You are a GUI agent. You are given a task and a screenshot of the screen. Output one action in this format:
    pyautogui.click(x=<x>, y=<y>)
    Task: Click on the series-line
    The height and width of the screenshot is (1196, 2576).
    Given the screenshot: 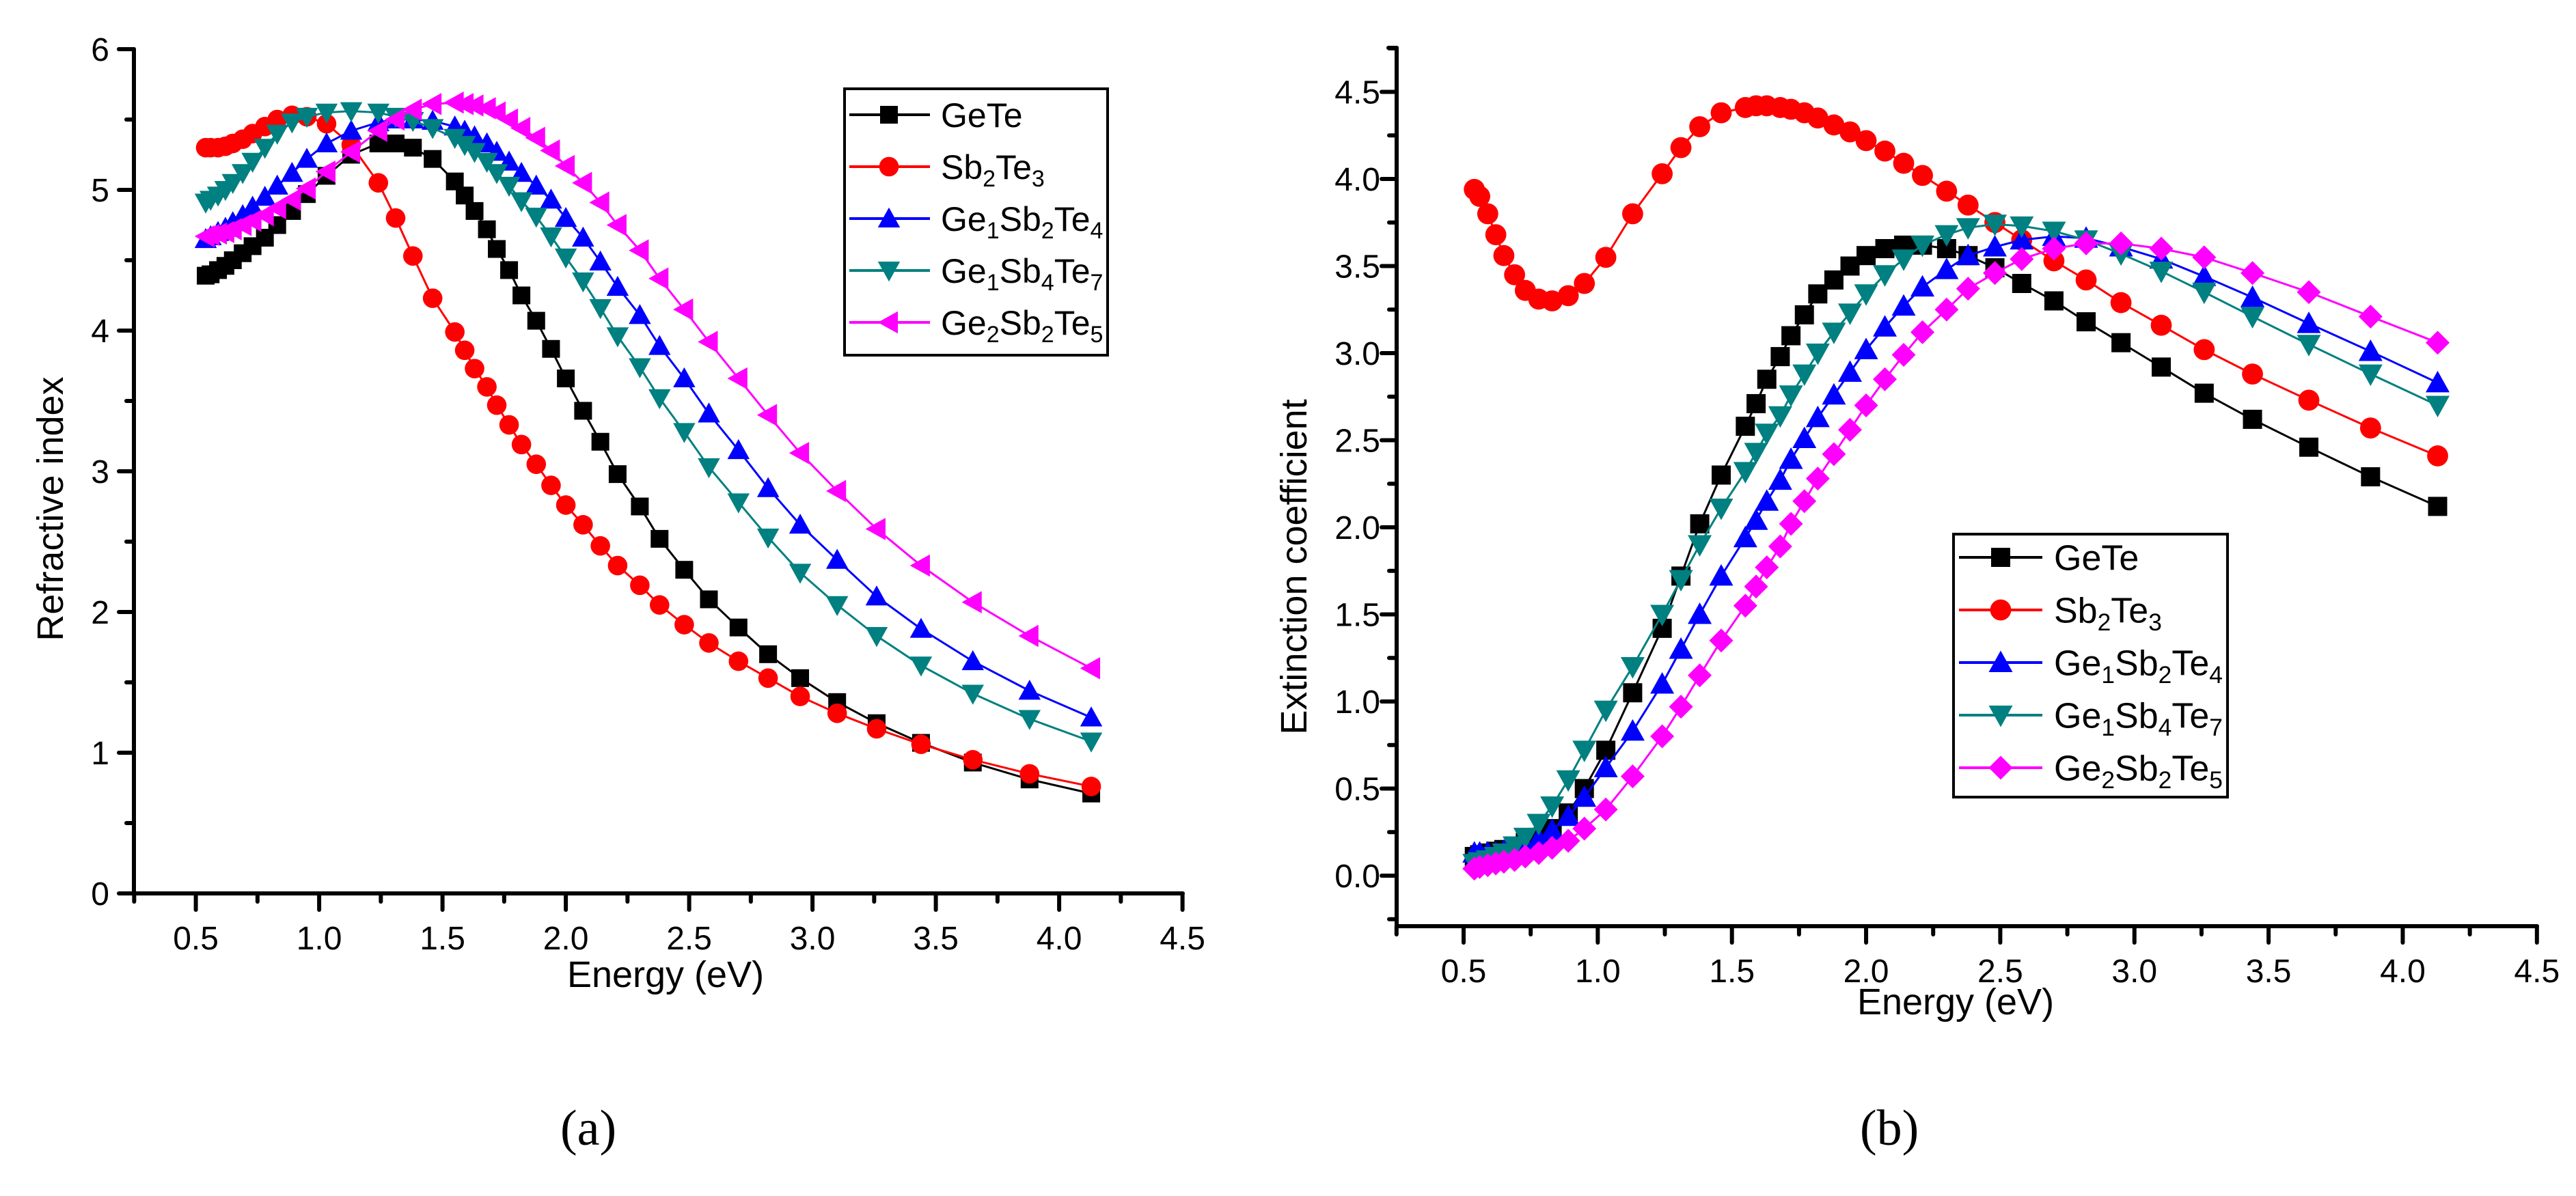 What is the action you would take?
    pyautogui.click(x=1956, y=281)
    